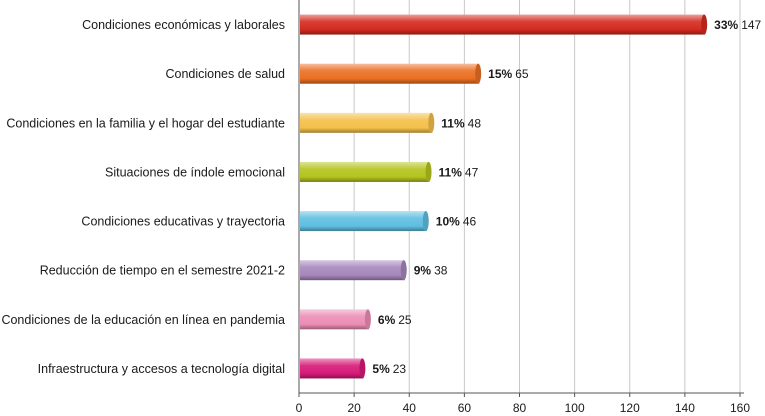 The image size is (765, 416). Describe the element at coordinates (751, 25) in the screenshot. I see `value-label: 147` at that location.